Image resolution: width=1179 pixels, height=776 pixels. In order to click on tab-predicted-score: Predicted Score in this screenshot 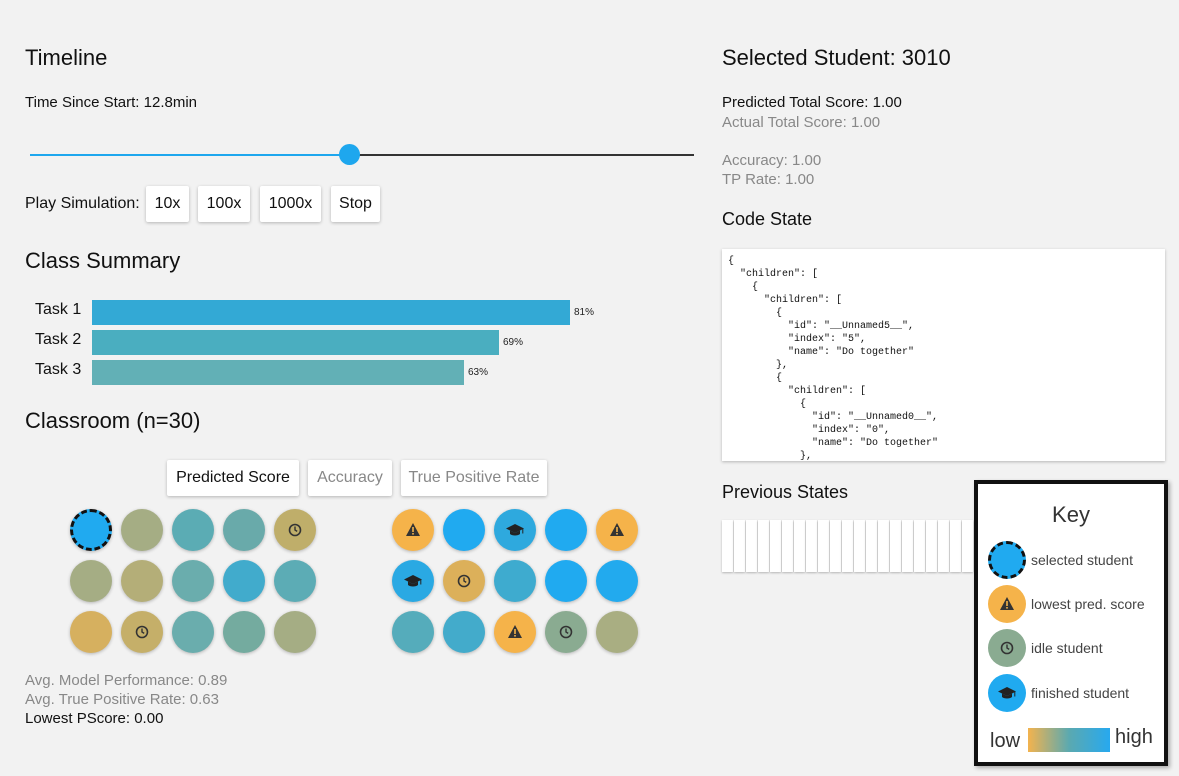, I will do `click(233, 478)`.